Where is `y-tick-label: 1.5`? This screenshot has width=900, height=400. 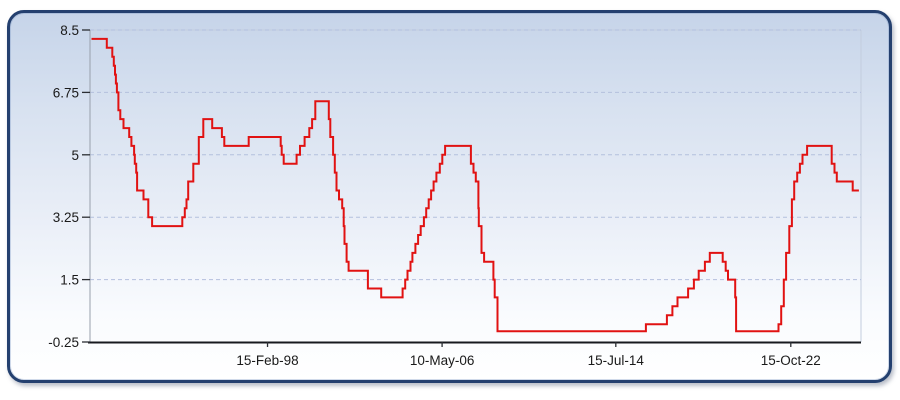 y-tick-label: 1.5 is located at coordinates (69, 280).